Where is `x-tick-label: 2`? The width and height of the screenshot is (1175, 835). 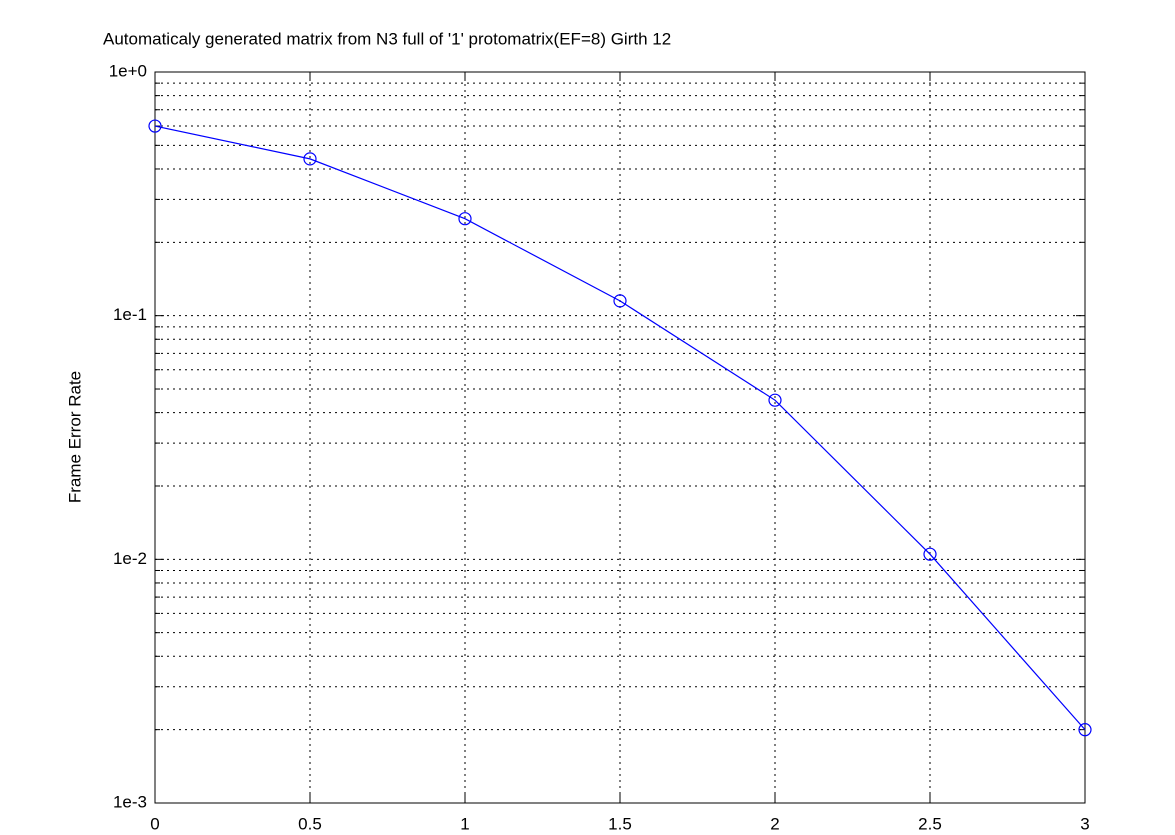
x-tick-label: 2 is located at coordinates (774, 823).